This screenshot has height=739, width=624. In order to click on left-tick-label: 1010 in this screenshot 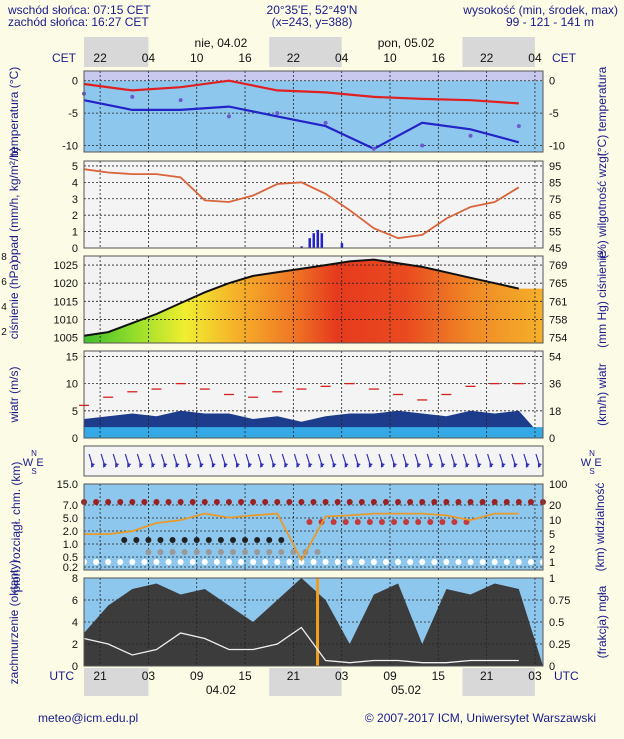, I will do `click(66, 320)`.